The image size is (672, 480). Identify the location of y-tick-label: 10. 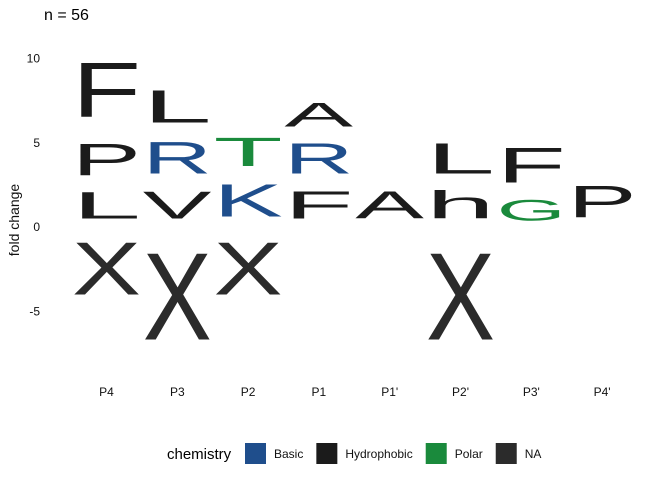
(34, 59).